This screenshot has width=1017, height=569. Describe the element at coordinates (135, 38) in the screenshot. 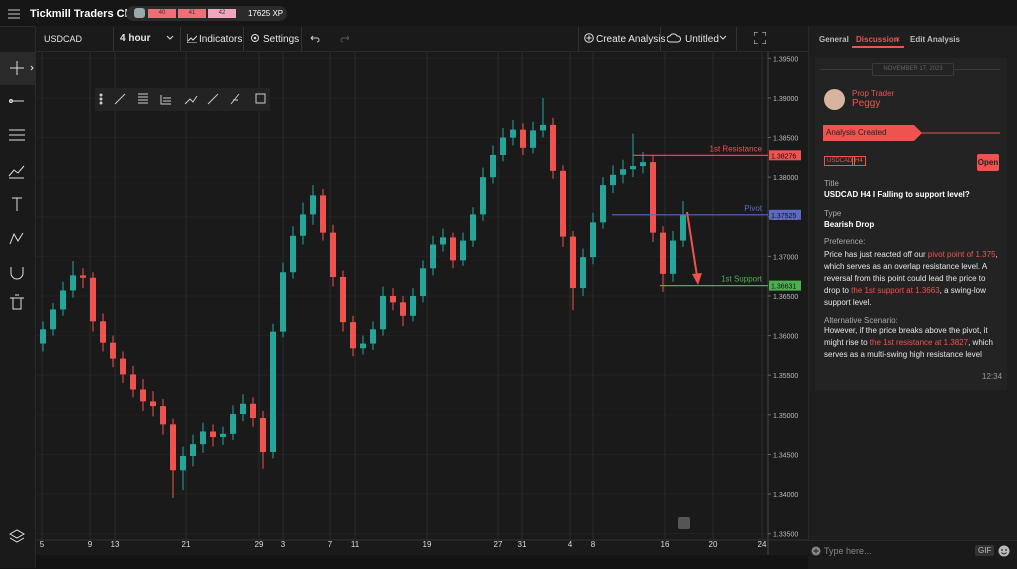

I see `interval: 4 hour` at that location.